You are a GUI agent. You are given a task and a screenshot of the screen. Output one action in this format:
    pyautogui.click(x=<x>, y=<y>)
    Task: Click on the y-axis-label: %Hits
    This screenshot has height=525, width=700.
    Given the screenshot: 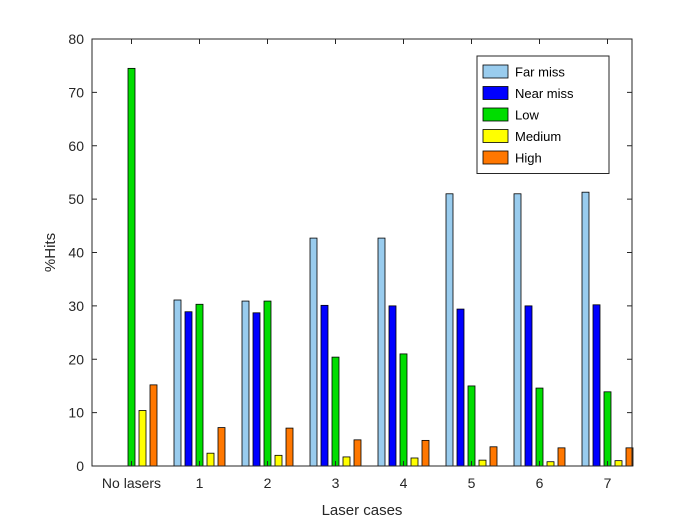 What is the action you would take?
    pyautogui.click(x=50, y=252)
    